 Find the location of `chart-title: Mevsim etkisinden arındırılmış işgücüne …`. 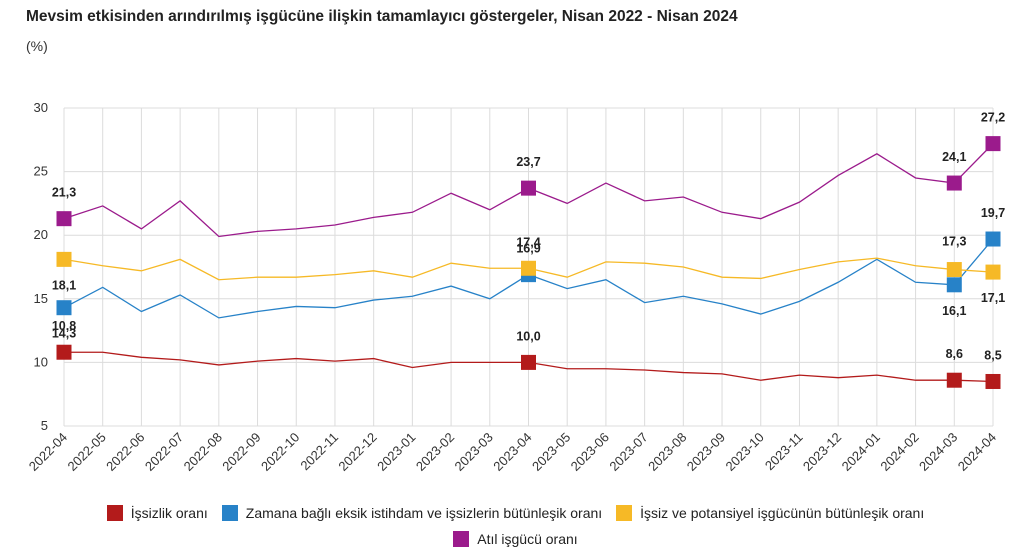

chart-title: Mevsim etkisinden arındırılmış işgücüne … is located at coordinates (382, 16).